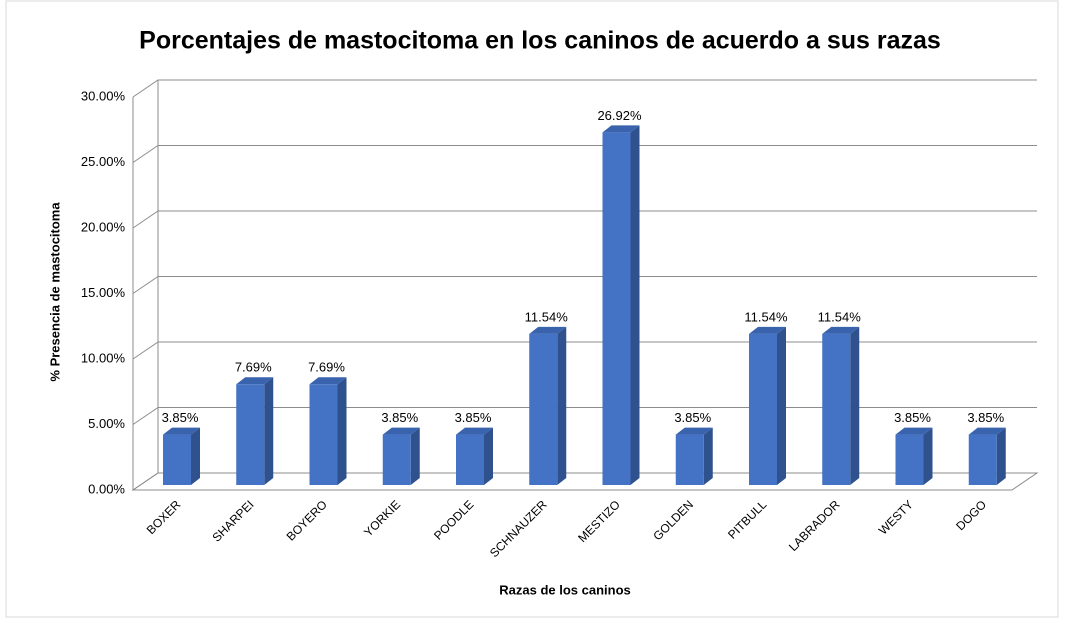  What do you see at coordinates (106, 423) in the screenshot?
I see `y-tick-label: 5.00%` at bounding box center [106, 423].